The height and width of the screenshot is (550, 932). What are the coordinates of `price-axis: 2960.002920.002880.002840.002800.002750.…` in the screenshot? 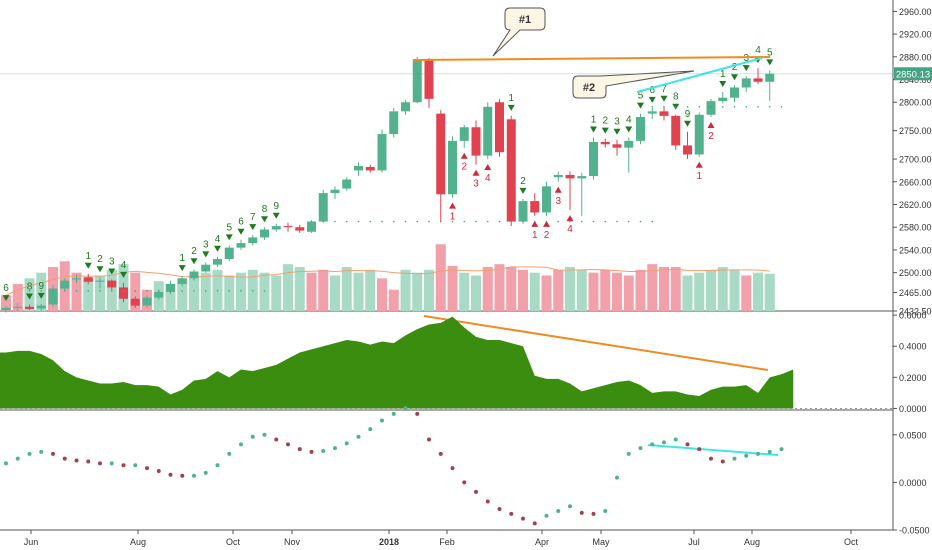 It's located at (912, 162).